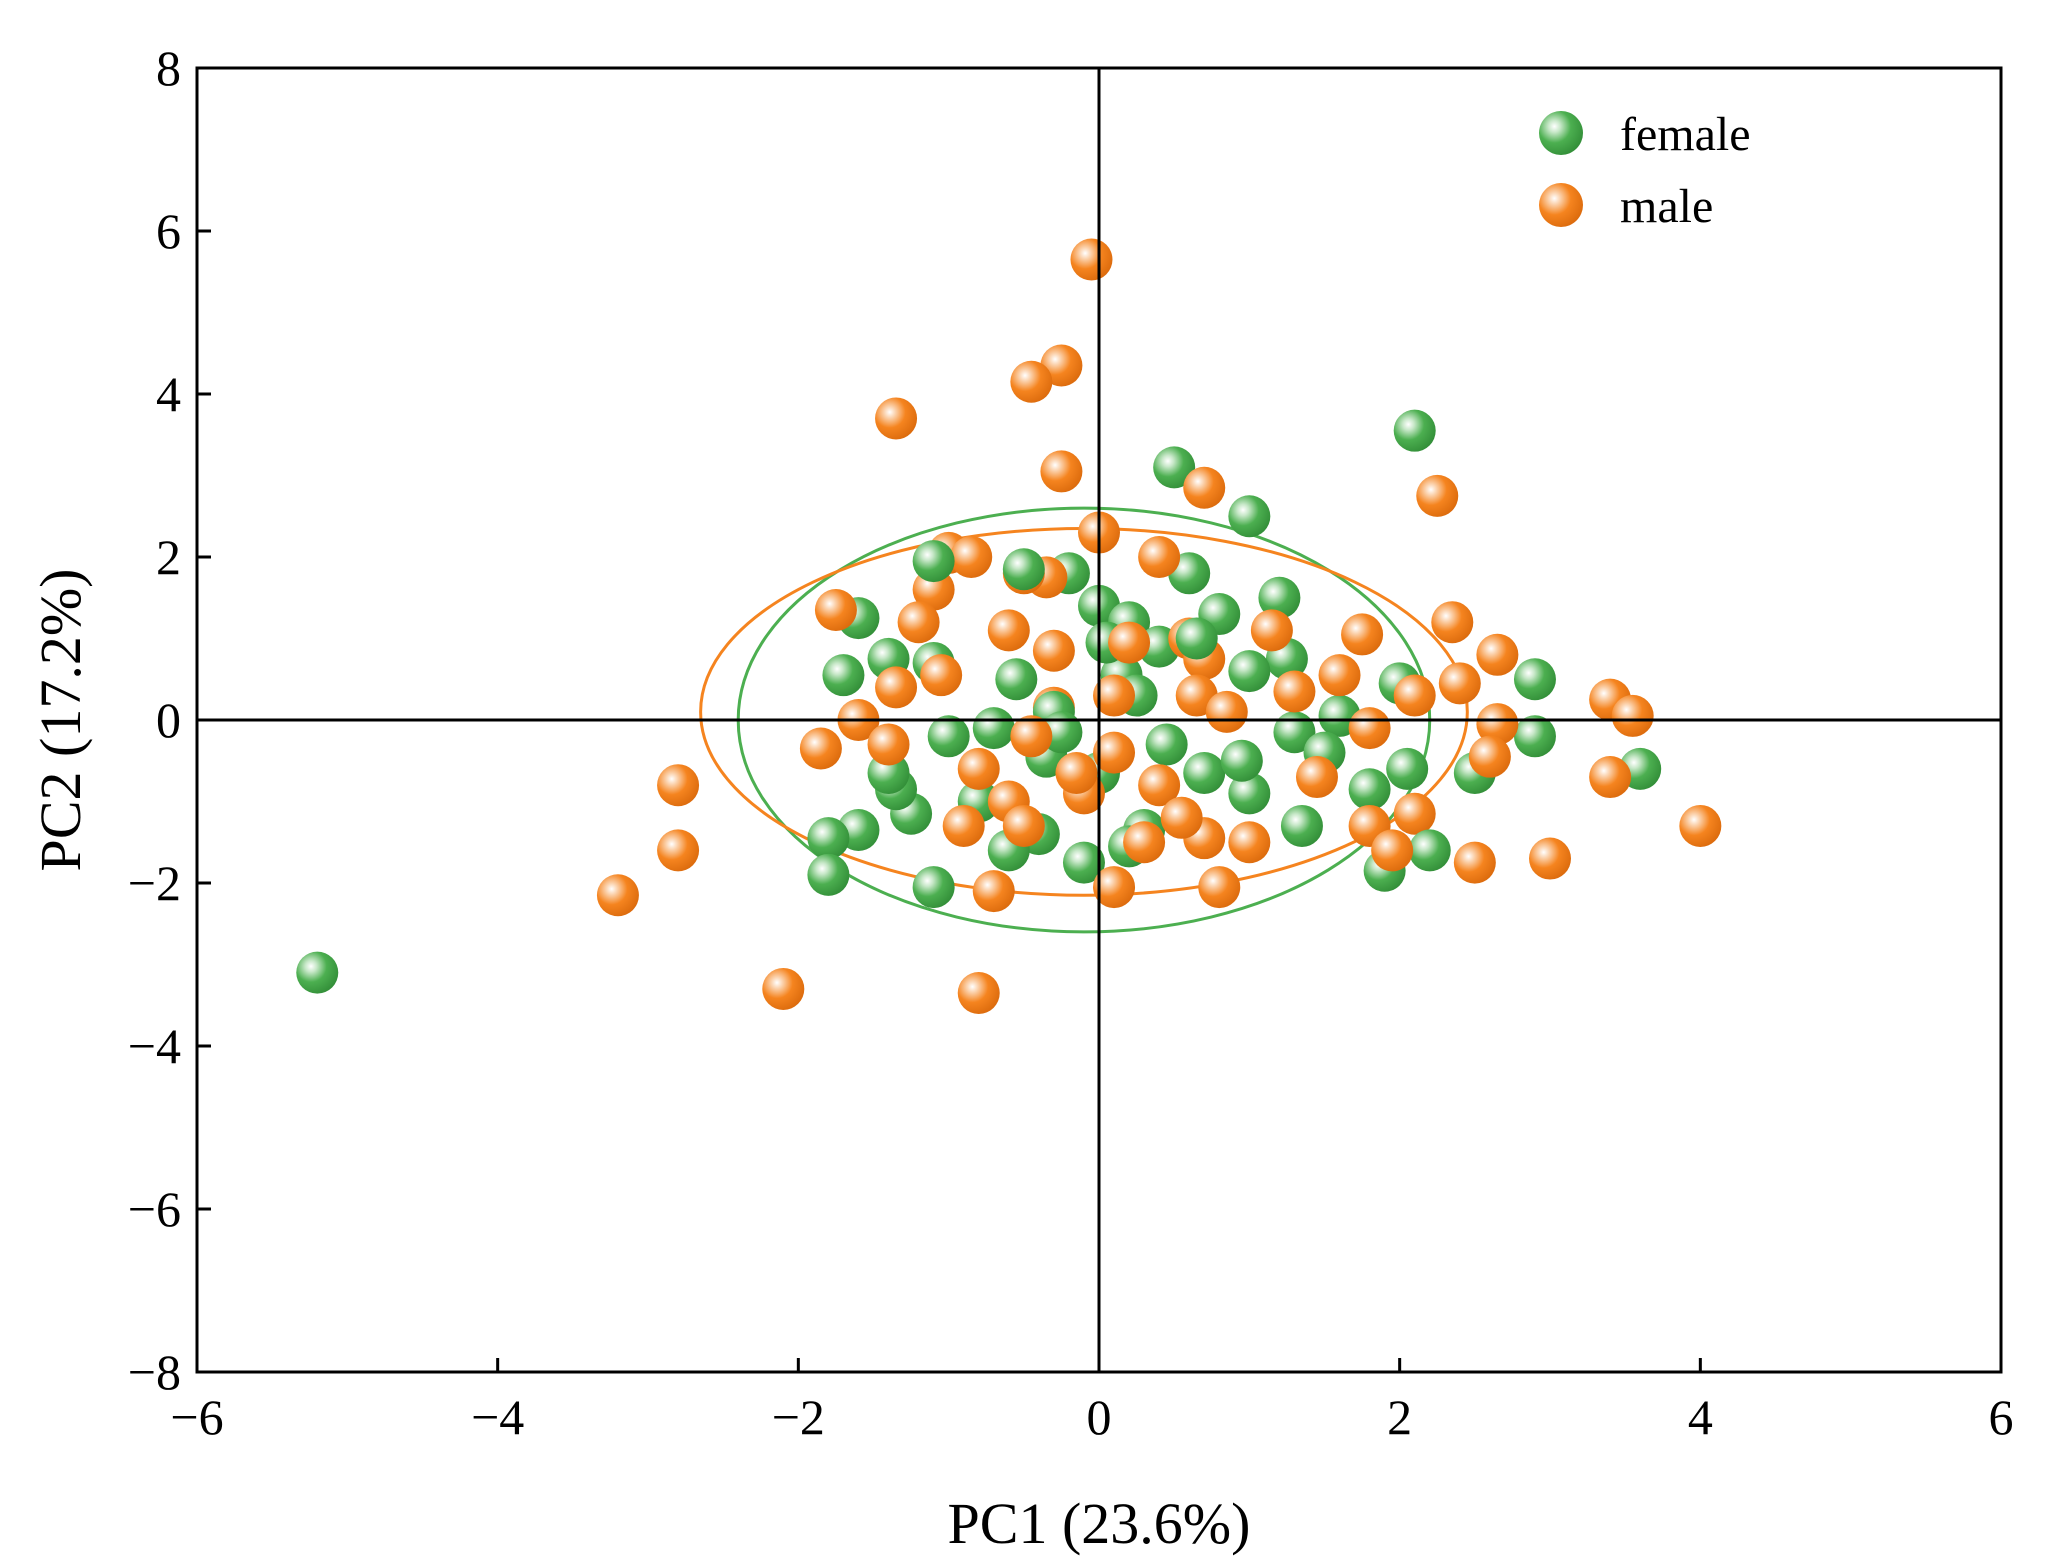 This screenshot has width=2053, height=1563. I want to click on x-tick-label: 2, so click(1399, 1417).